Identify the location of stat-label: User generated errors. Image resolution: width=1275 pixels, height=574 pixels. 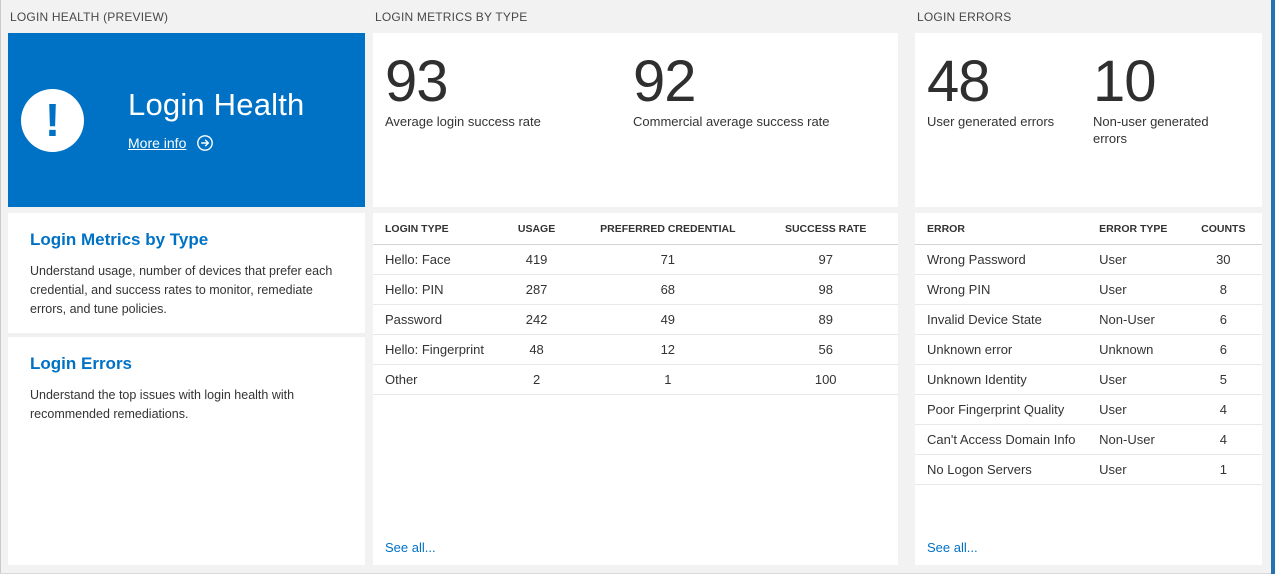
(991, 121).